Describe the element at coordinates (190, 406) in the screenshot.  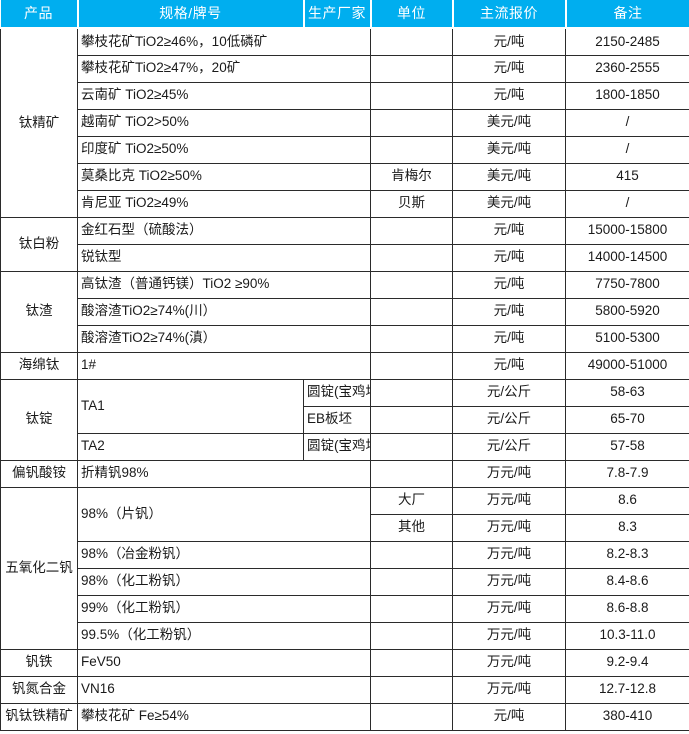
I see `grade-cell: TA1` at that location.